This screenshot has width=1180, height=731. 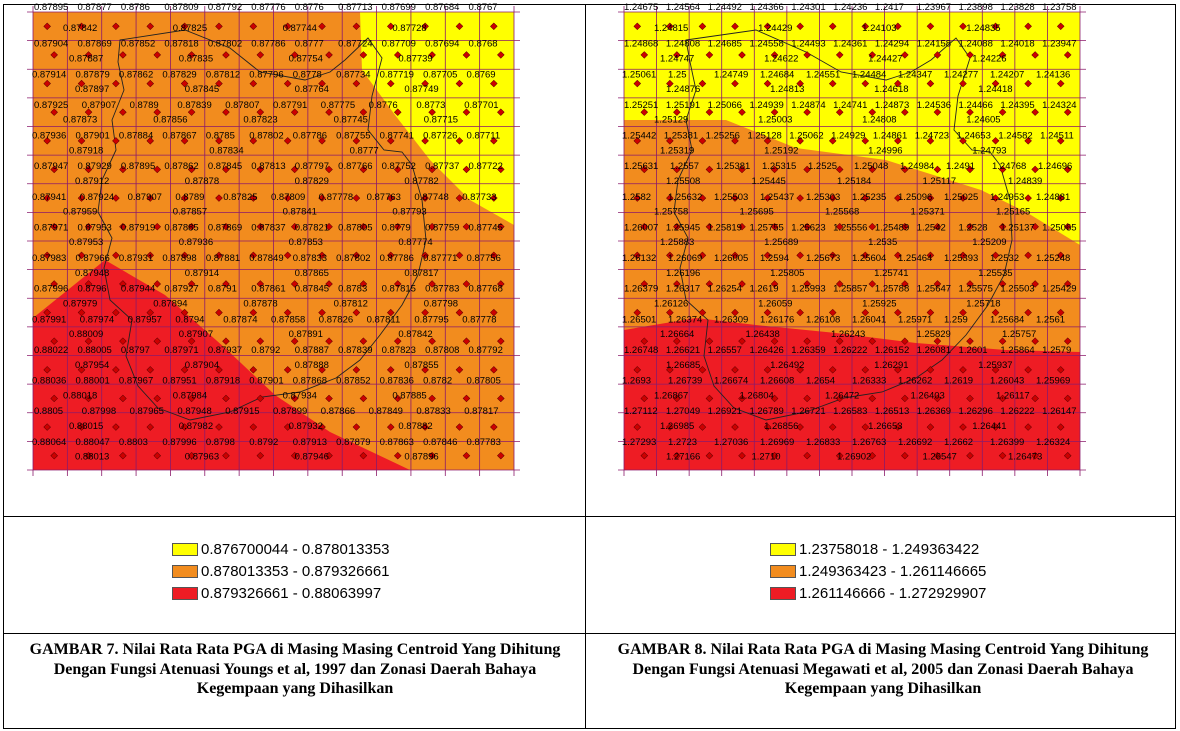 I want to click on value-label: 0.87778, so click(x=479, y=319).